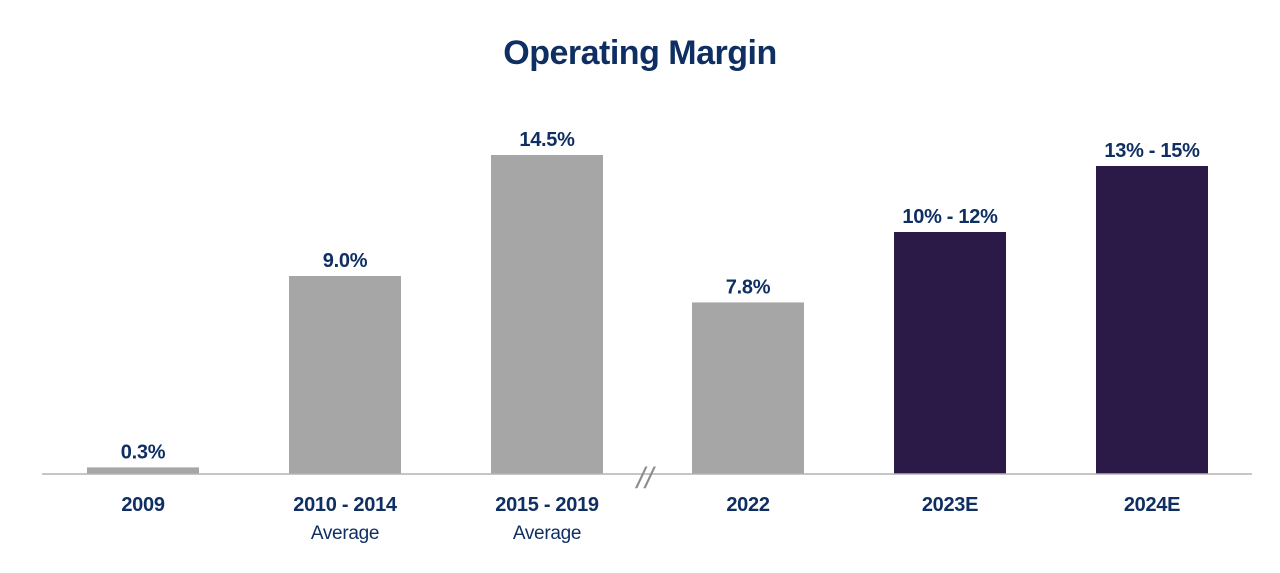  I want to click on value-label: 10% - 12%, so click(950, 217).